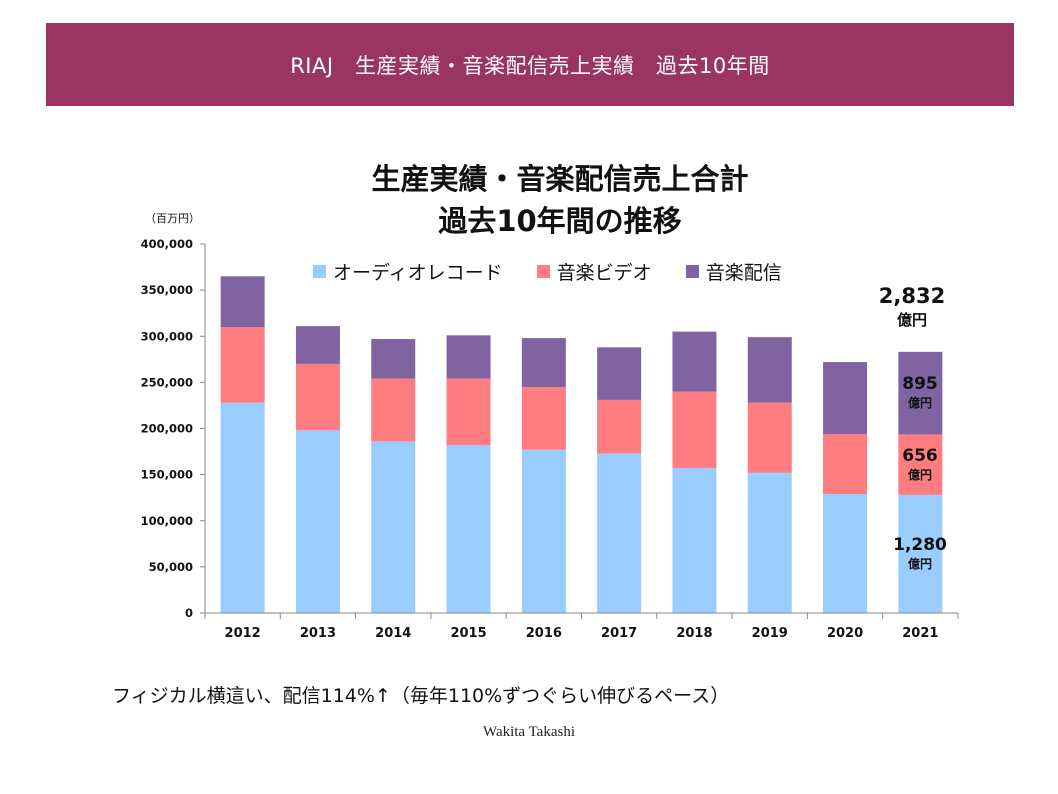 Image resolution: width=1058 pixels, height=794 pixels. What do you see at coordinates (743, 273) in the screenshot?
I see `legend-label-streaming: 音楽配信` at bounding box center [743, 273].